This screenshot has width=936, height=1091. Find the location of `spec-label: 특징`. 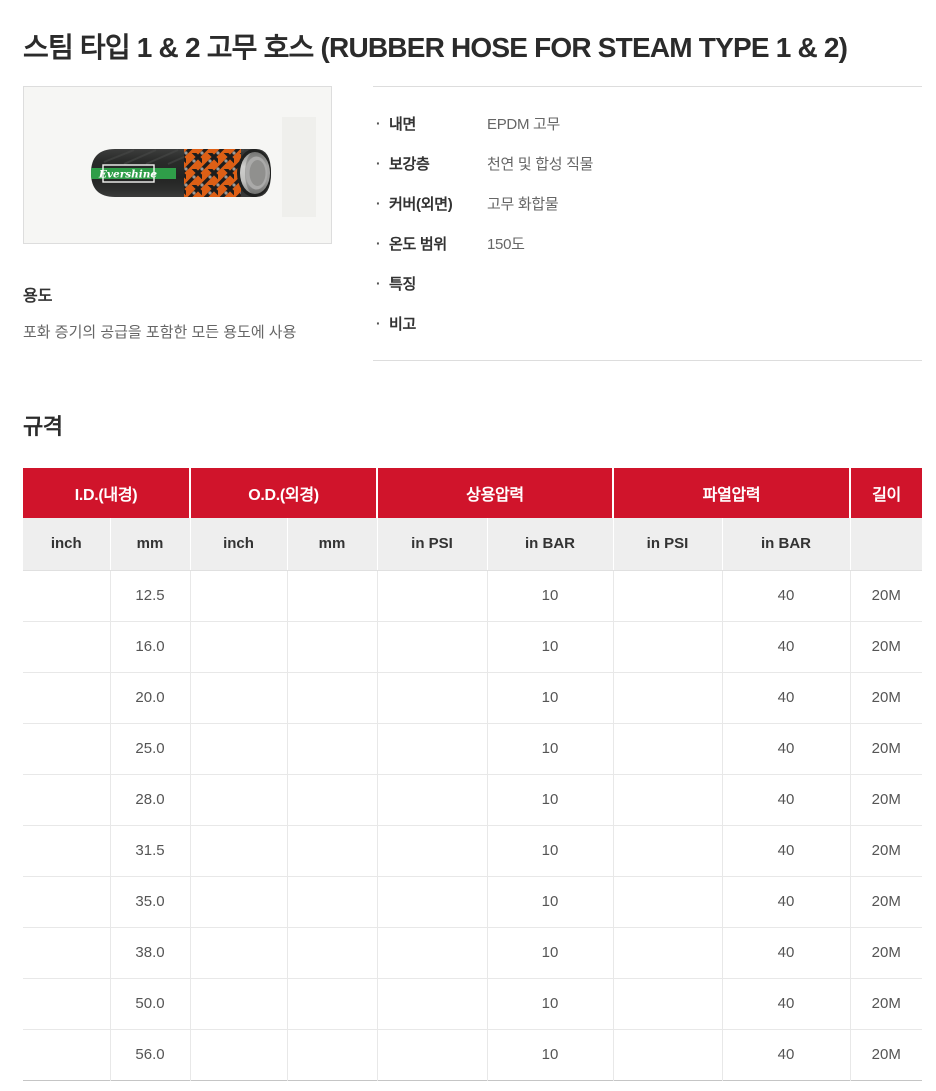

spec-label: 특징 is located at coordinates (403, 284).